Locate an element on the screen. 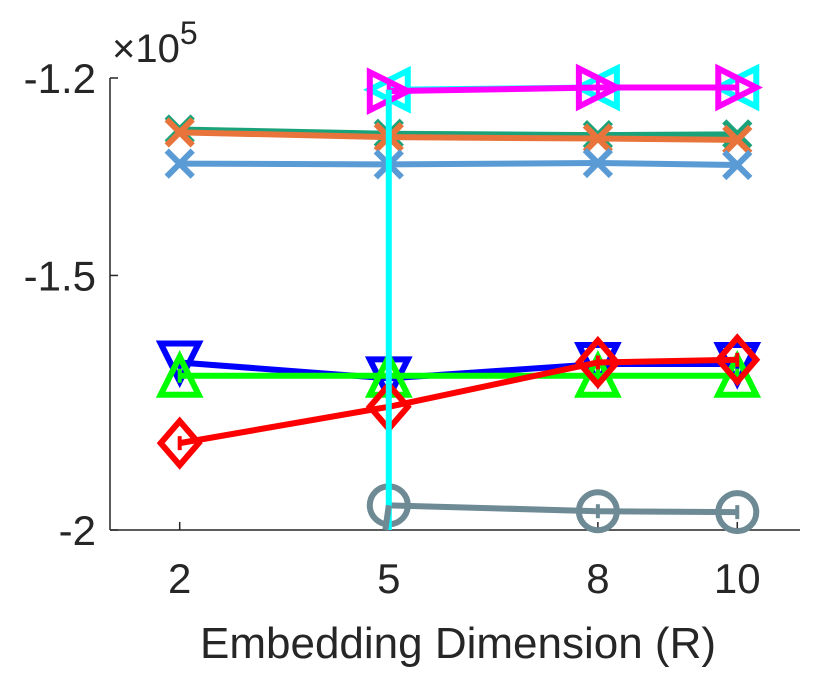  y-tick-label: -2 is located at coordinates (77, 530).